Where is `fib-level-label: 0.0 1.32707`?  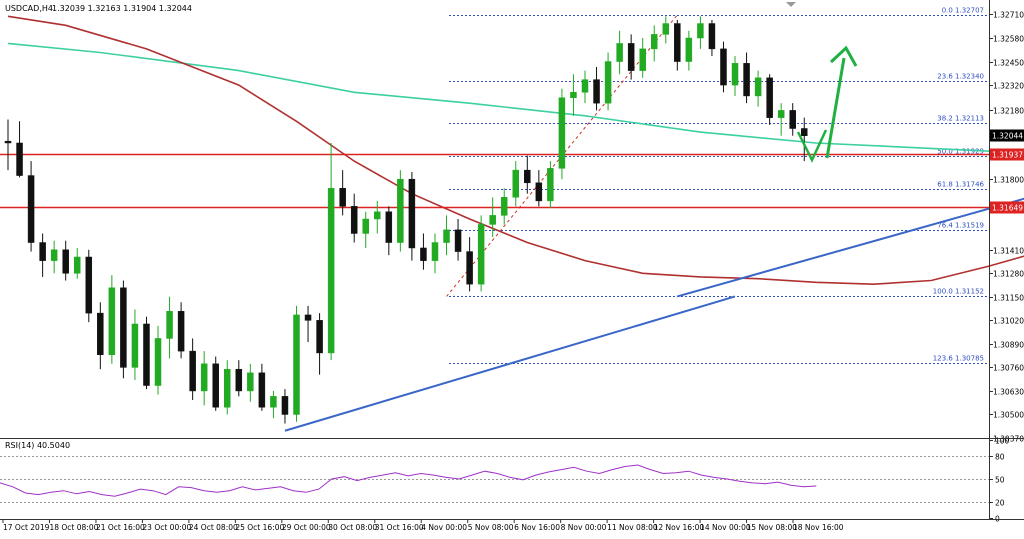 fib-level-label: 0.0 1.32707 is located at coordinates (963, 11).